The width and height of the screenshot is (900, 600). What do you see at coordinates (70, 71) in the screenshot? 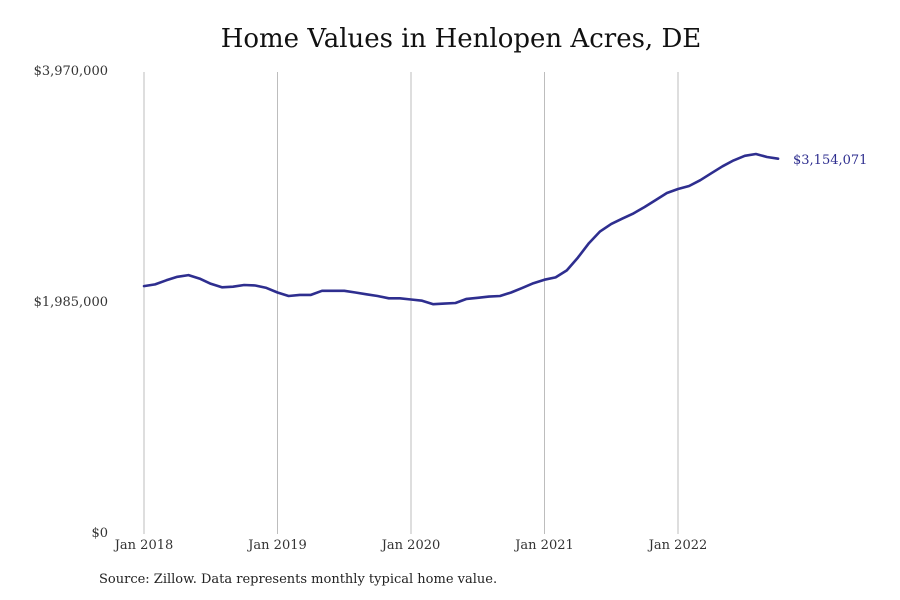
I see `y-tick-label-top: $3,970,000` at bounding box center [70, 71].